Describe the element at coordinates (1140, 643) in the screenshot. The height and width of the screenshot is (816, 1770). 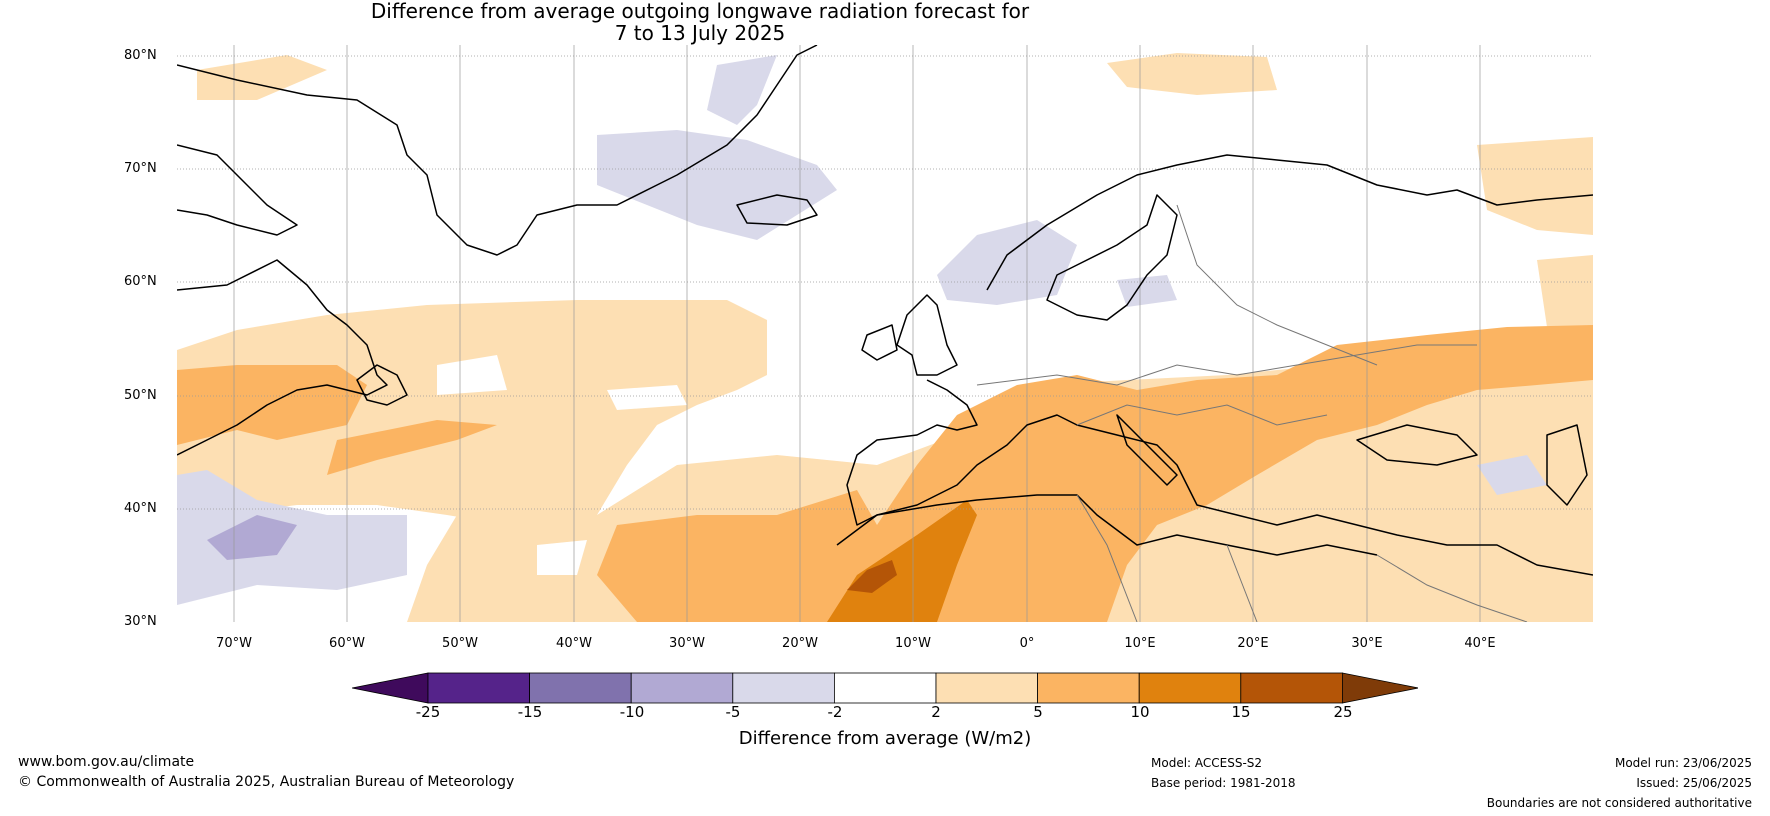
I see `lon-label-10e: 10°E` at that location.